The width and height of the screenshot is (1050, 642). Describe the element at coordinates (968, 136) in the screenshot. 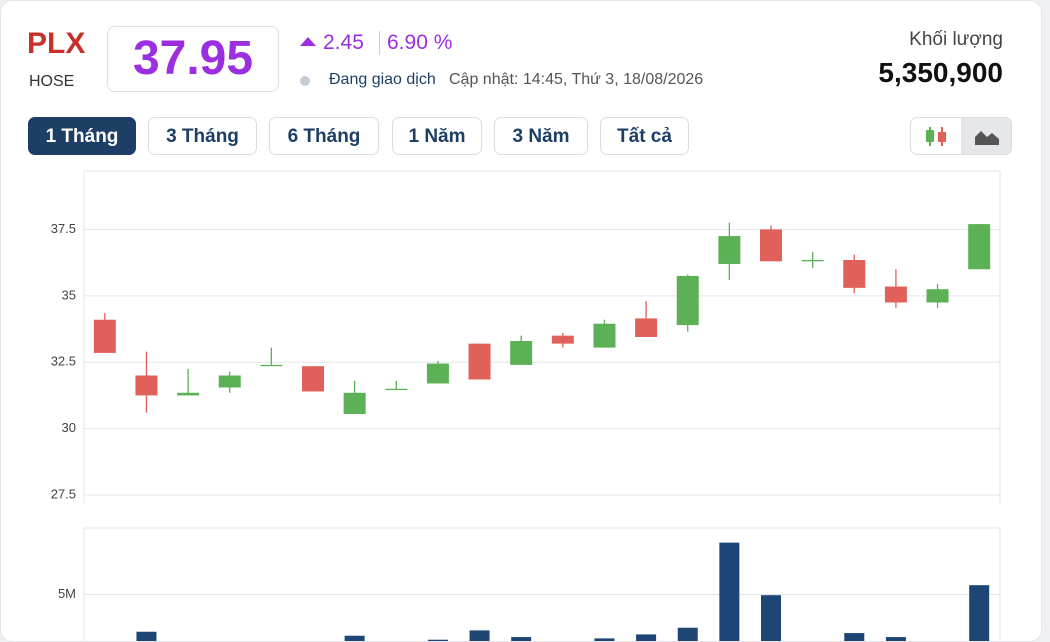

I see `toggle-icons` at that location.